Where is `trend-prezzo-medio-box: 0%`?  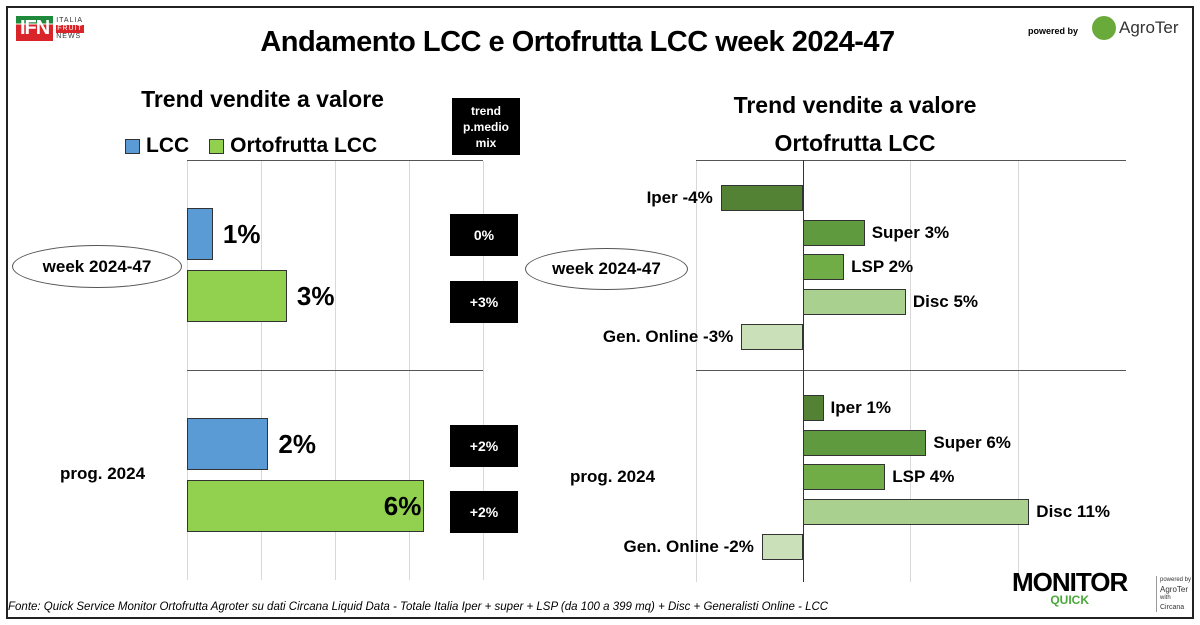
trend-prezzo-medio-box: 0% is located at coordinates (484, 235).